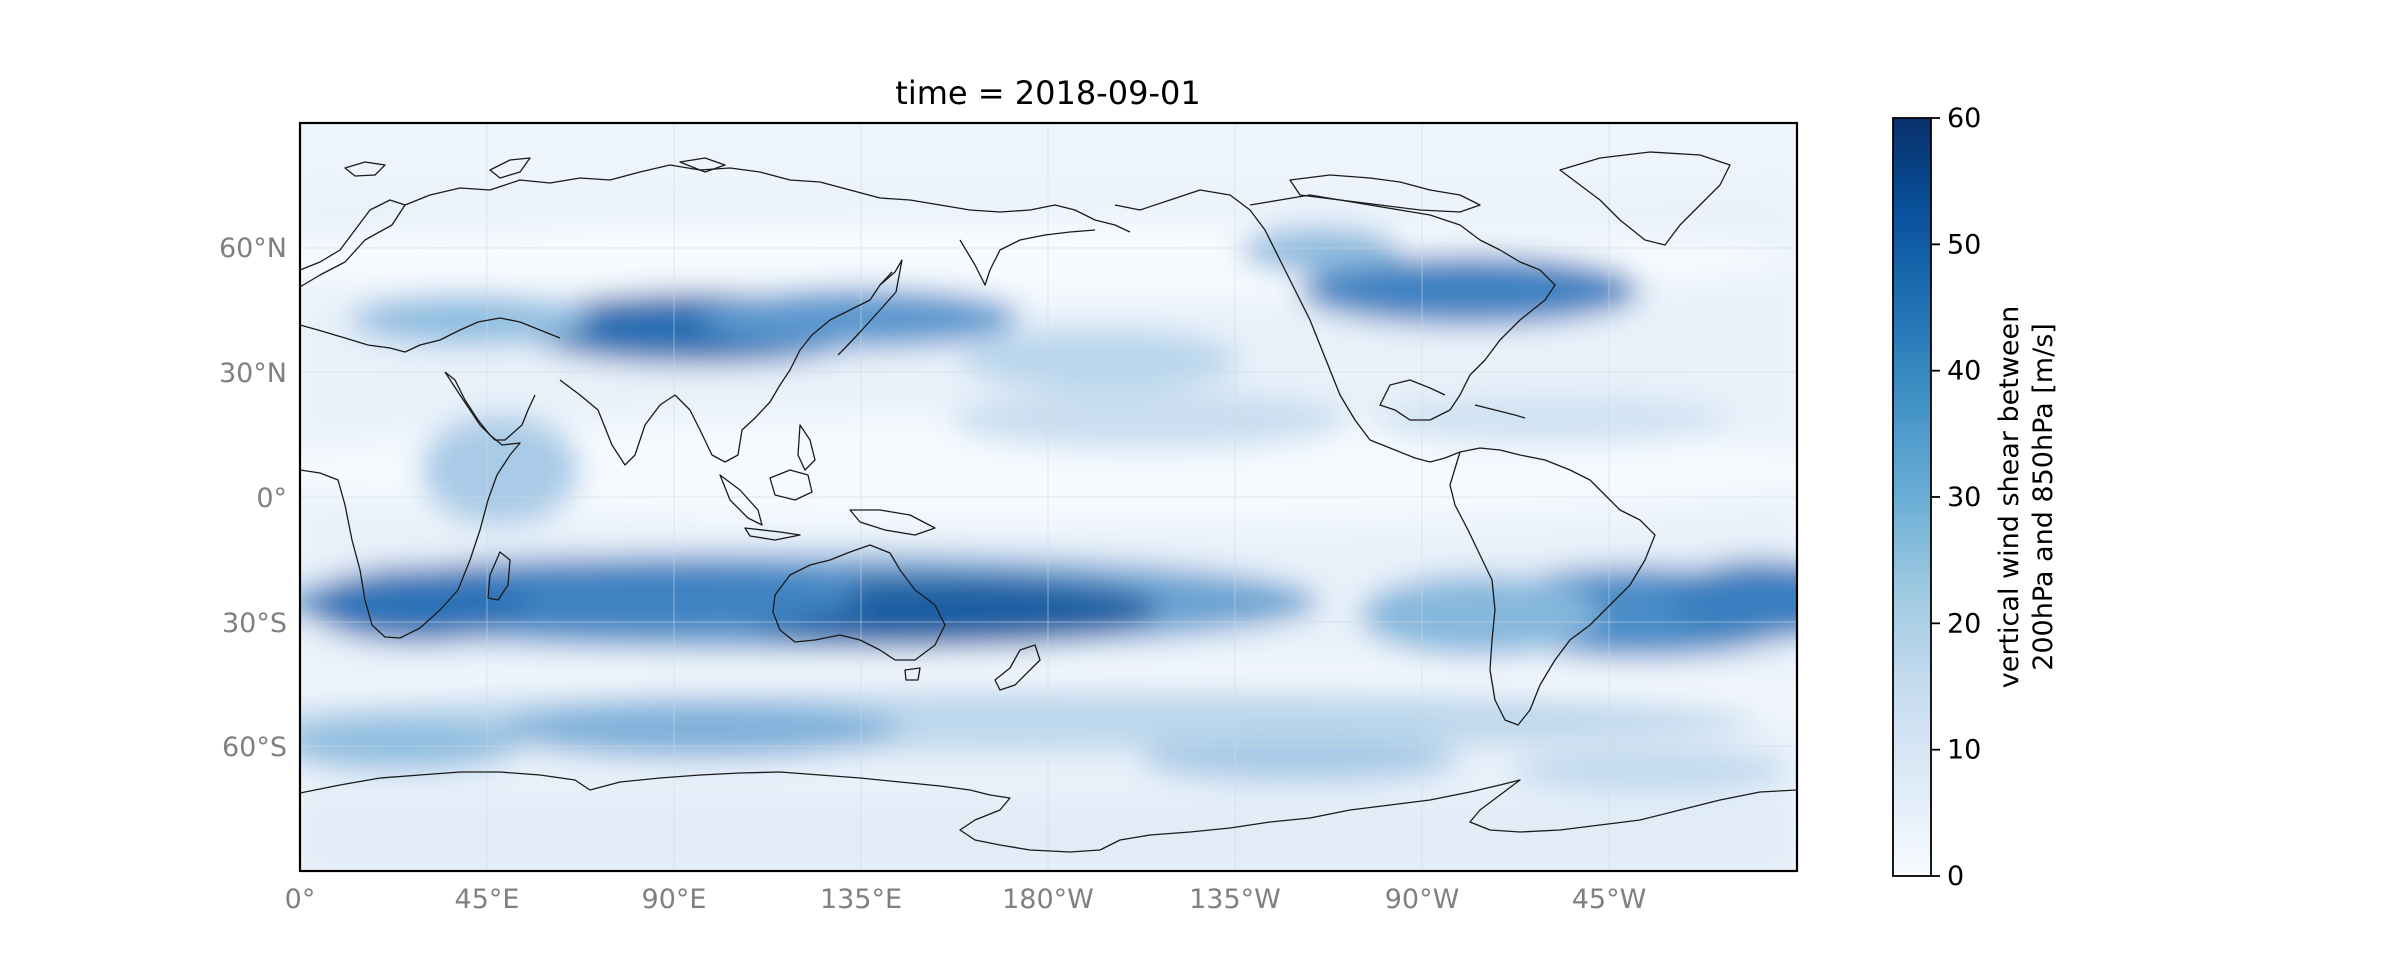 The image size is (2400, 980). What do you see at coordinates (772, 534) in the screenshot?
I see `coast-java` at bounding box center [772, 534].